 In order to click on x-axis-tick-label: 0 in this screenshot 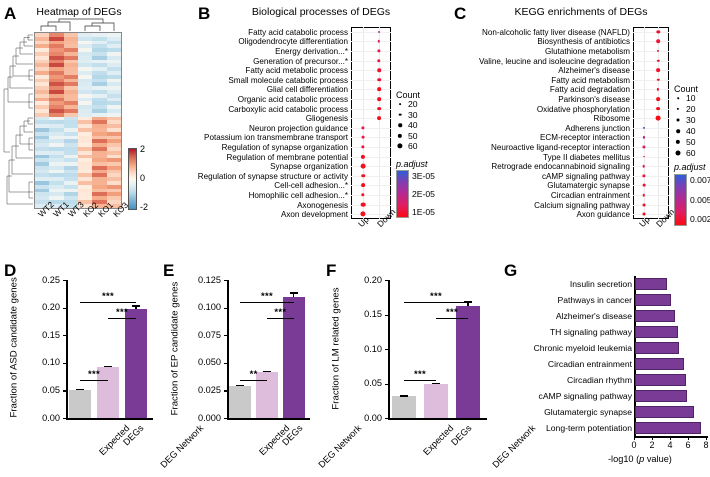, I will do `click(634, 445)`.